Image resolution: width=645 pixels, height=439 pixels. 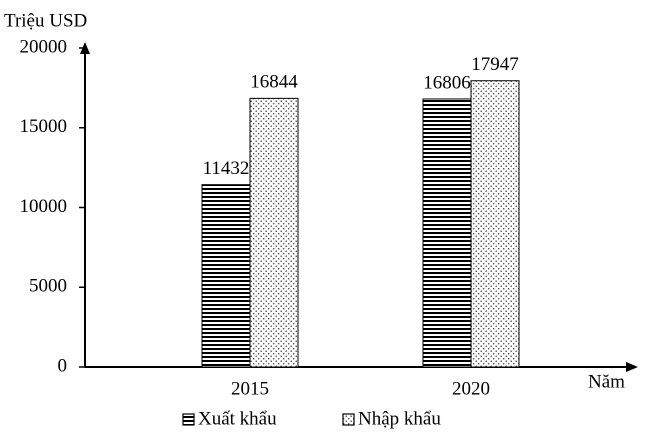 I want to click on value-label: 16844, so click(x=274, y=82).